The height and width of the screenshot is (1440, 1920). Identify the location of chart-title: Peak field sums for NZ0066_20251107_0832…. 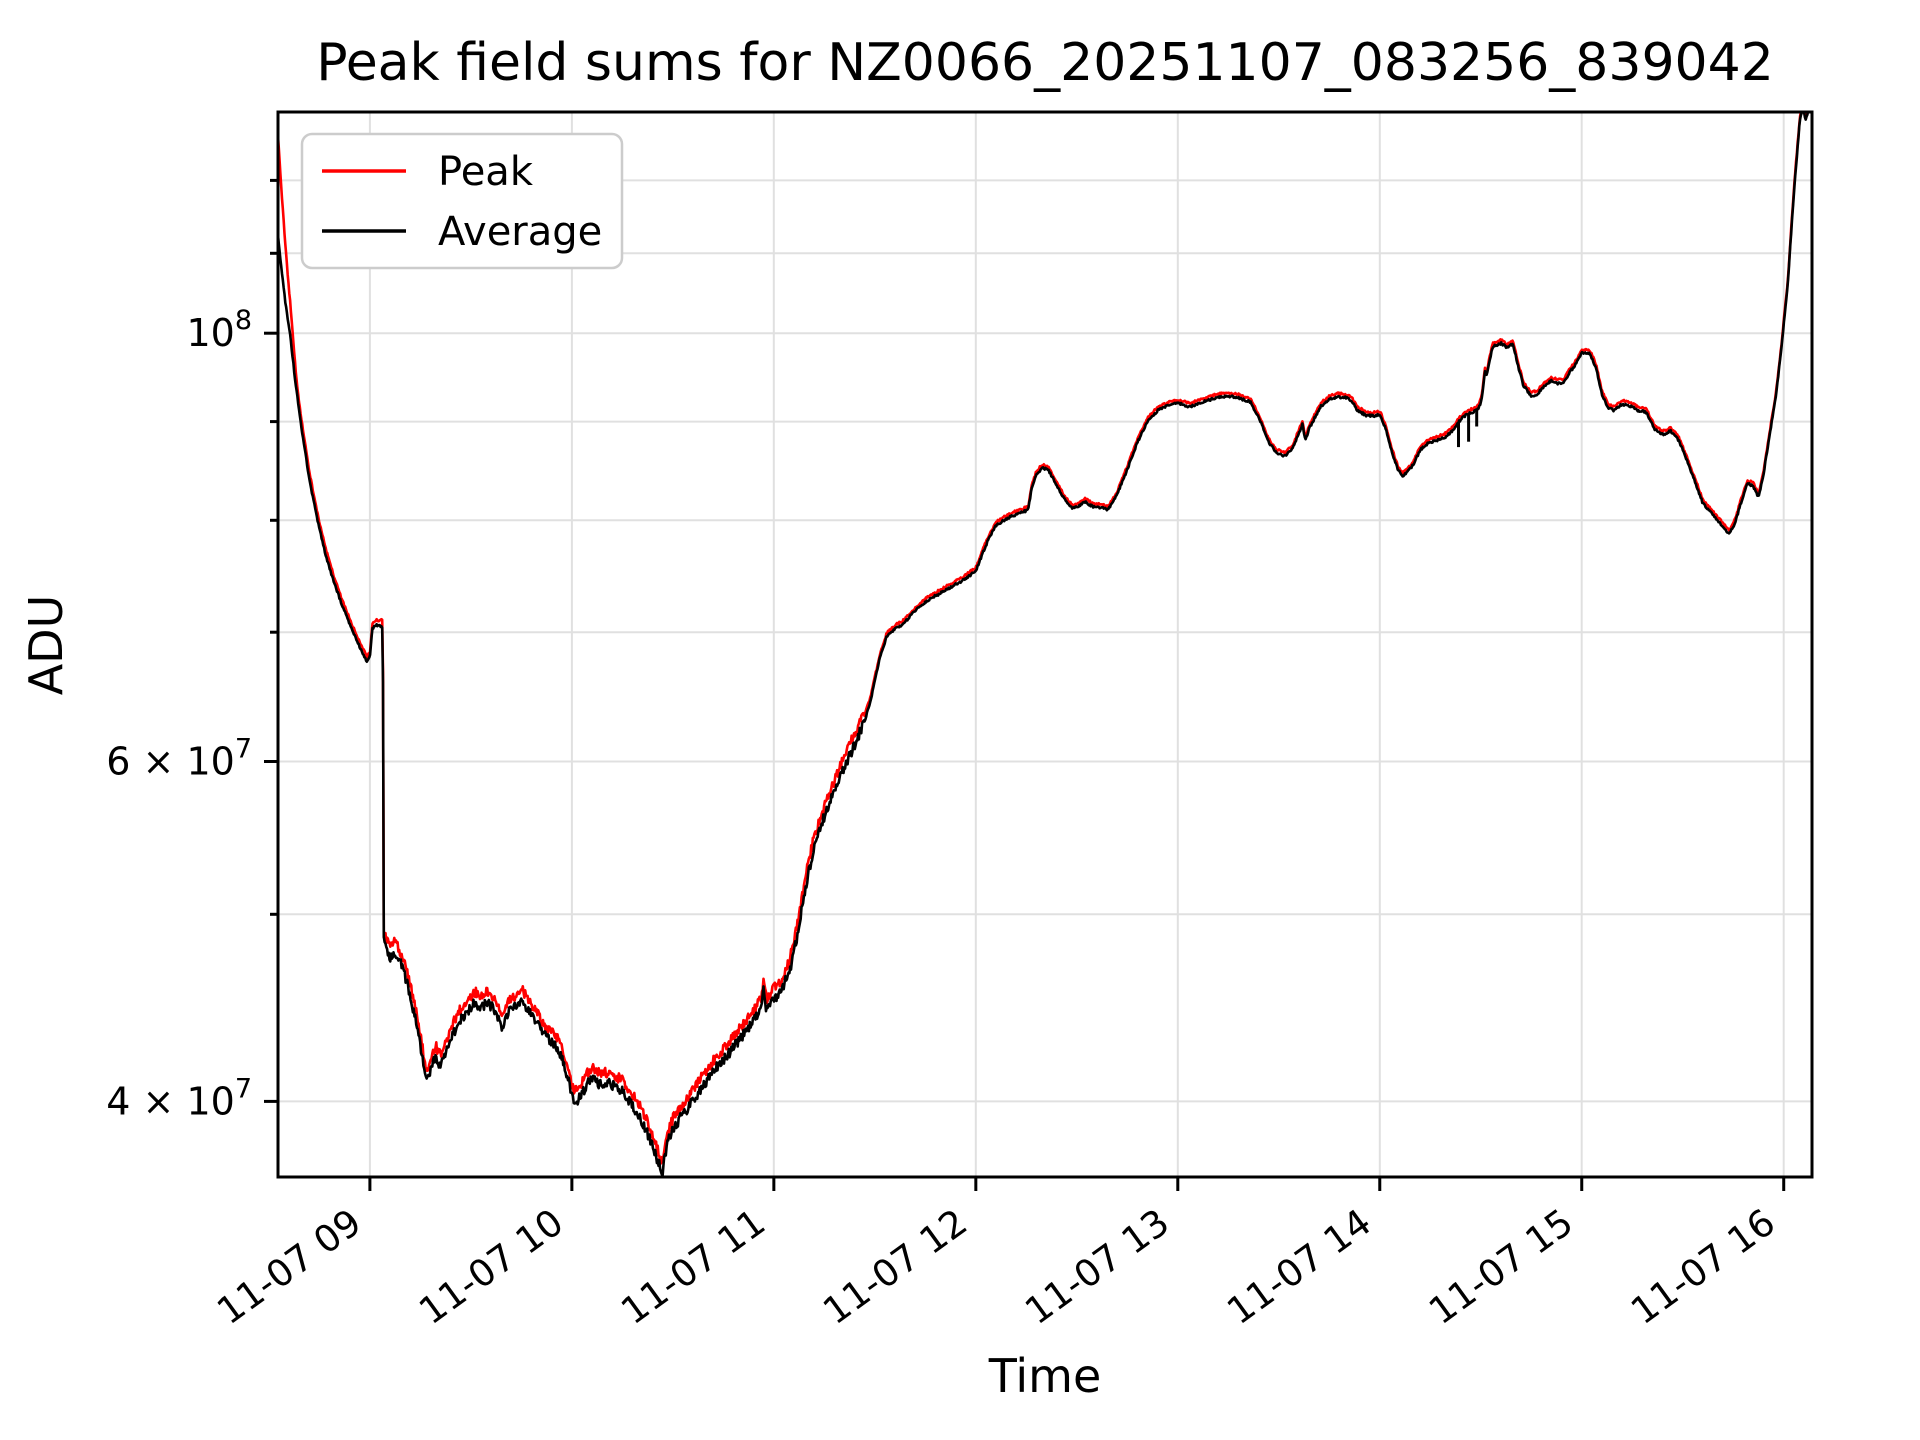
(1045, 63).